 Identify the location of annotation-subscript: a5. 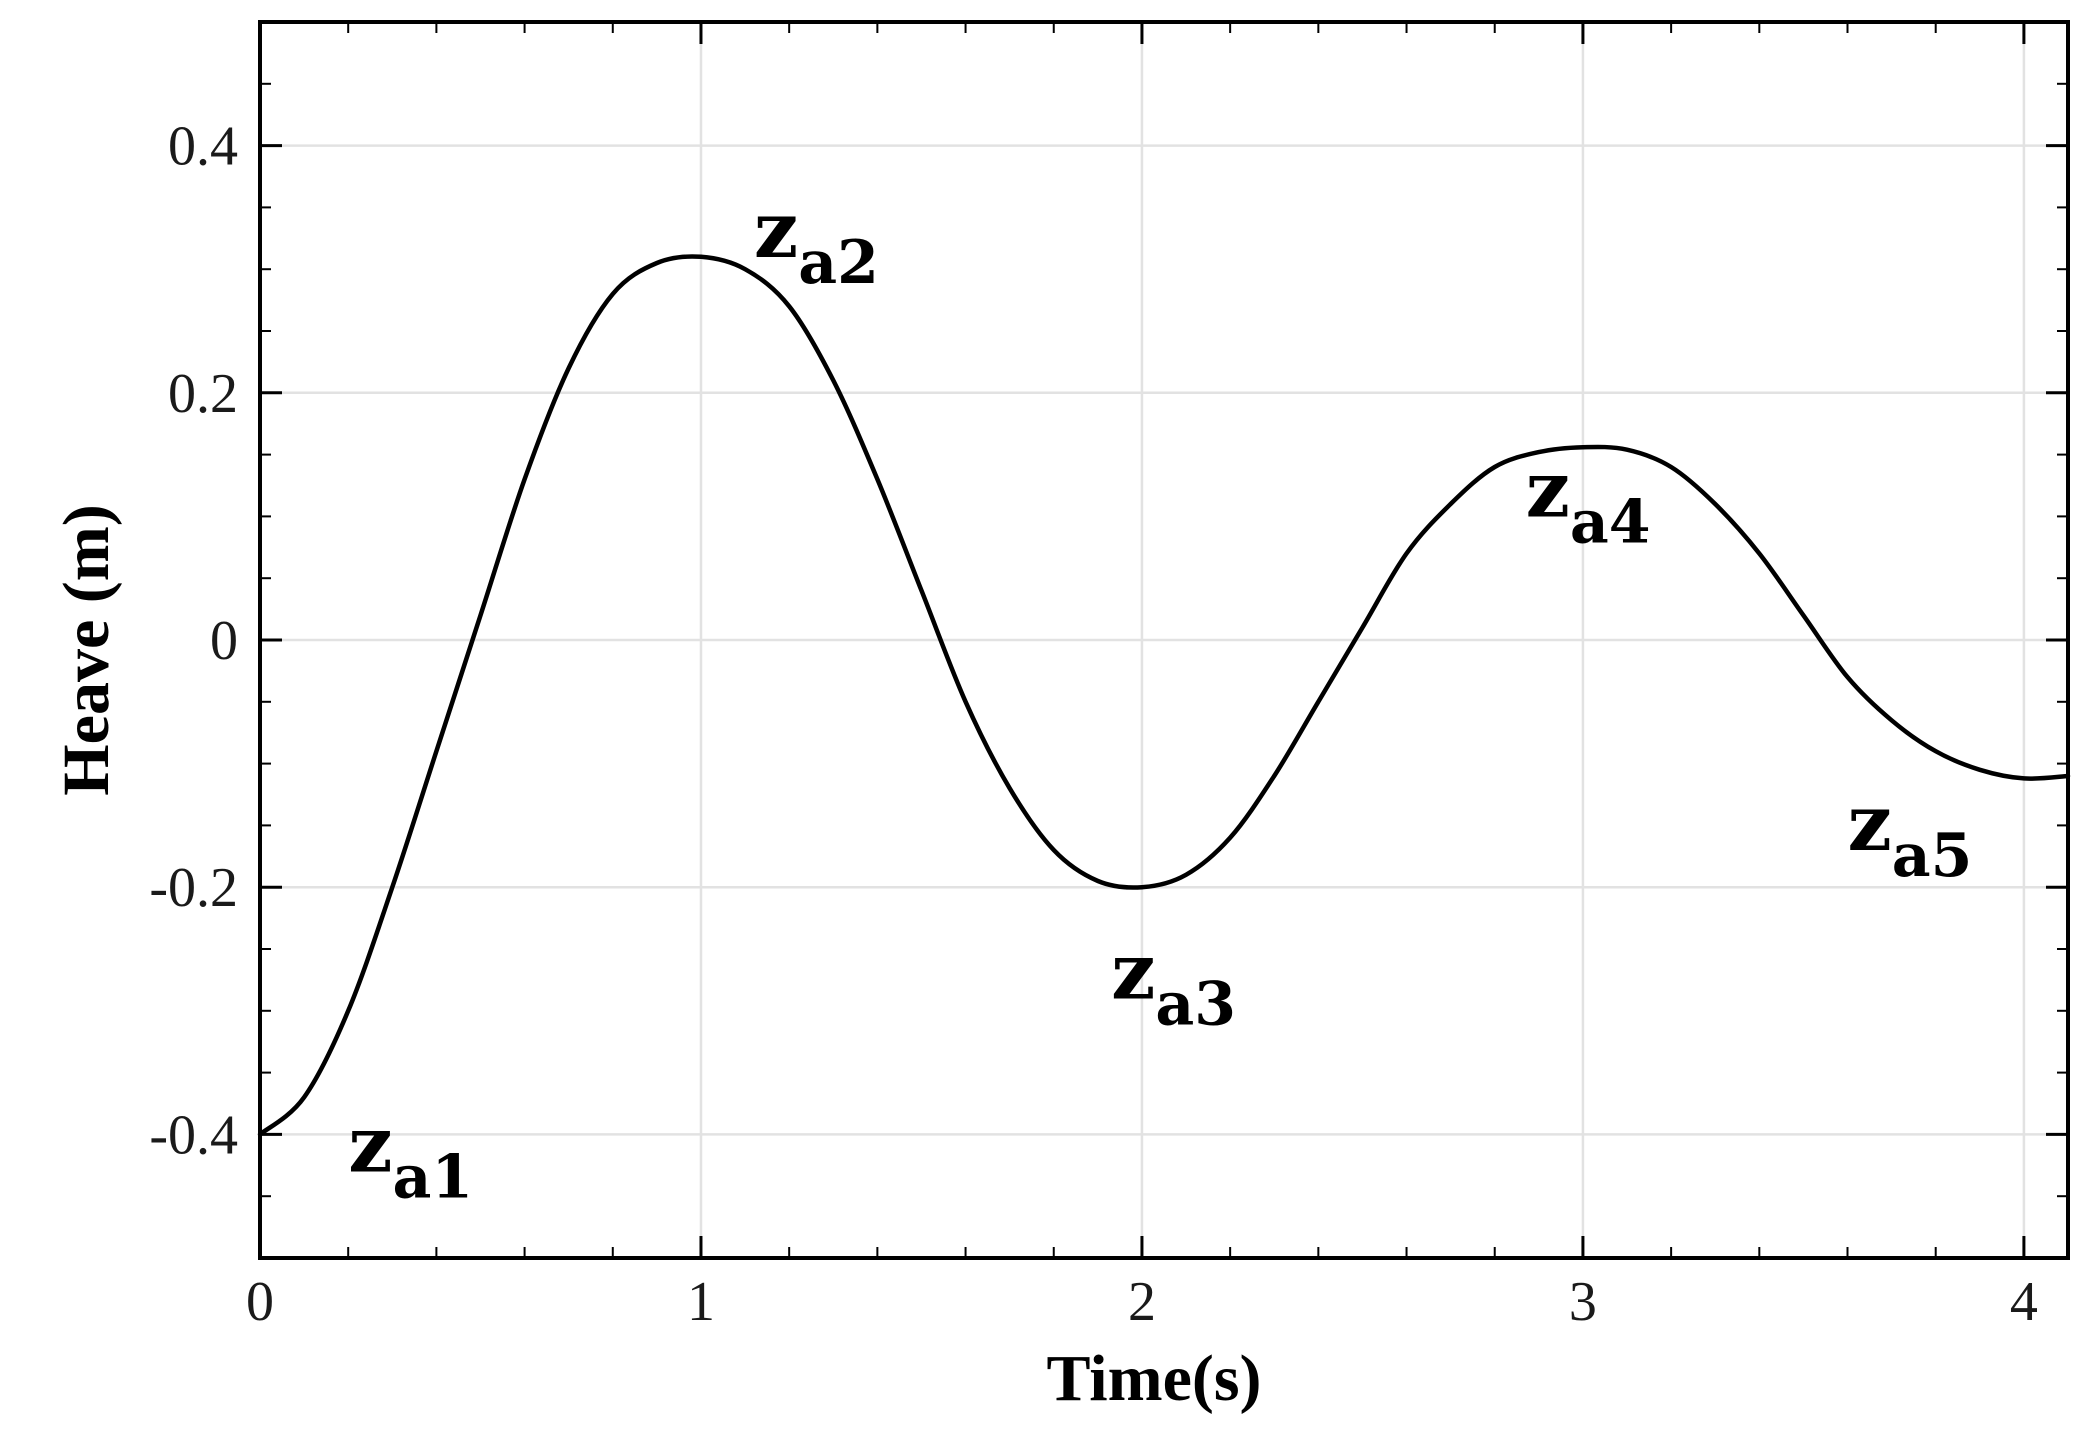
(1932, 856).